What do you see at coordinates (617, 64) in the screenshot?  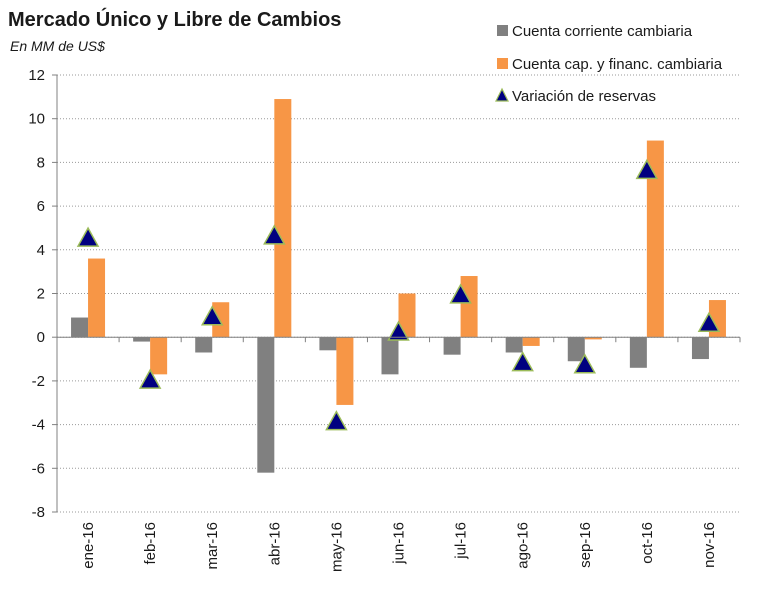 I see `legend-label: Cuenta cap. y financ. cambiaria` at bounding box center [617, 64].